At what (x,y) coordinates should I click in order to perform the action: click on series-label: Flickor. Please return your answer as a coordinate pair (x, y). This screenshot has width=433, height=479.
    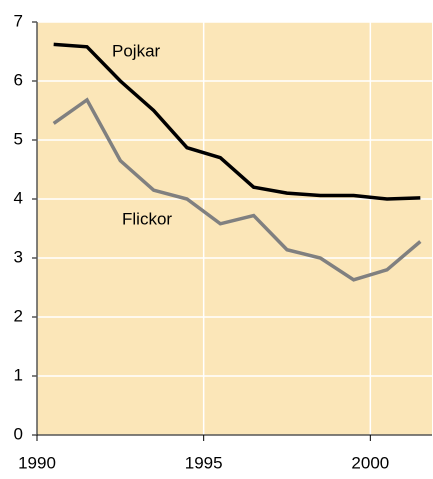
    Looking at the image, I should click on (147, 218).